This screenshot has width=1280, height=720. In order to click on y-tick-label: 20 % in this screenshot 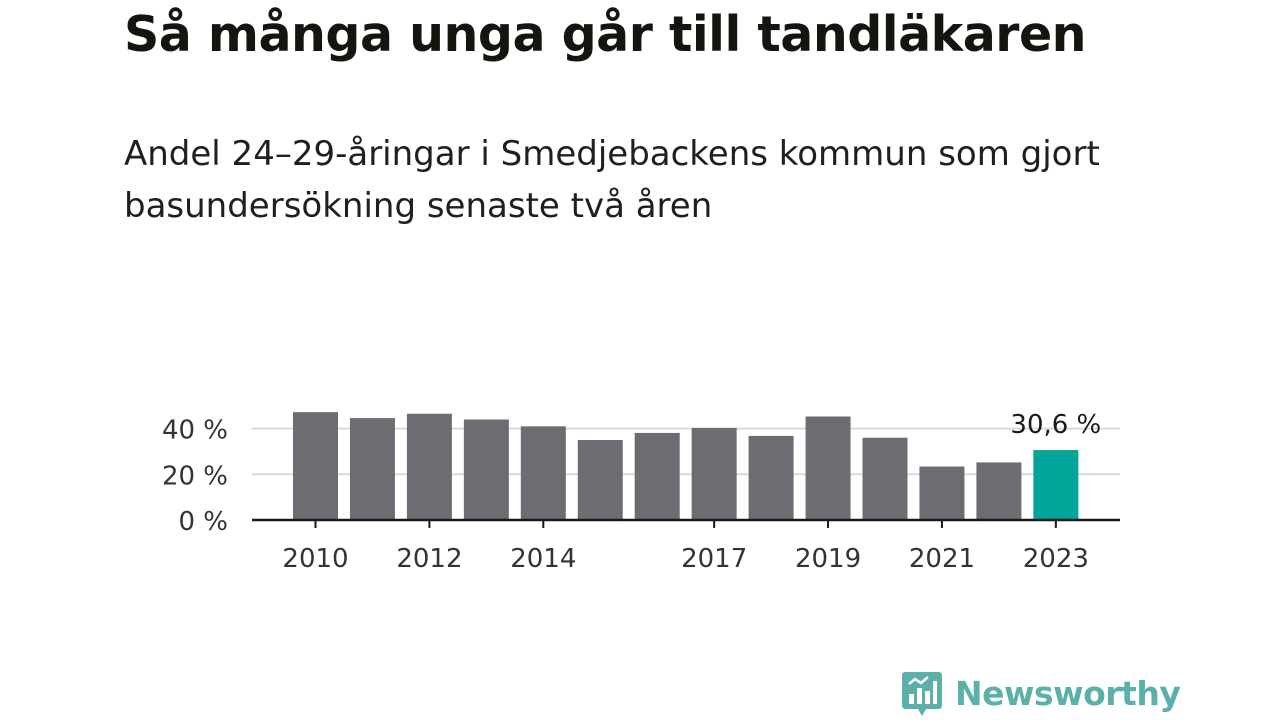, I will do `click(195, 476)`.